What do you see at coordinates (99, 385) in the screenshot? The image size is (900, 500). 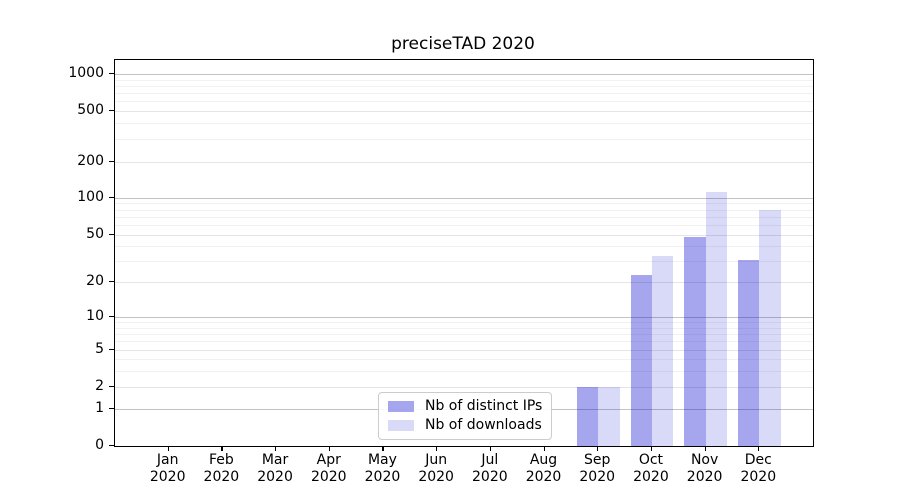 I see `y-tick-label: 2` at bounding box center [99, 385].